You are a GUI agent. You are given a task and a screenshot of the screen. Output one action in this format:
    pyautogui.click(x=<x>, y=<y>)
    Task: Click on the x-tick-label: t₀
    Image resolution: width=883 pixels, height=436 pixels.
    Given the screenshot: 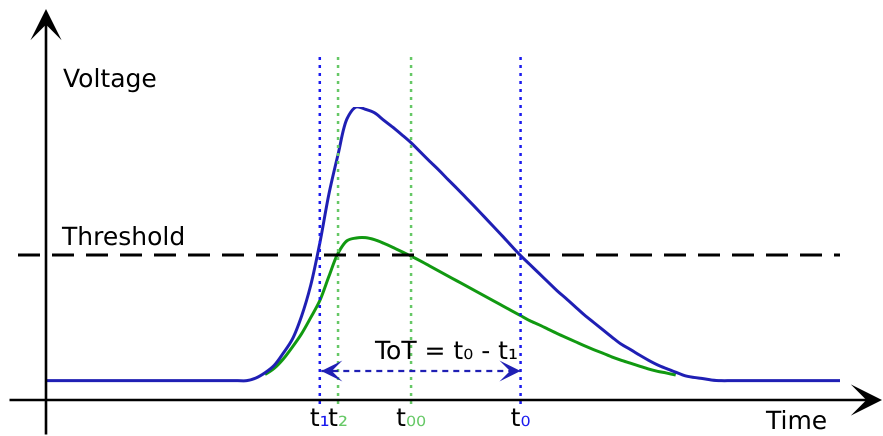 What is the action you would take?
    pyautogui.click(x=520, y=417)
    